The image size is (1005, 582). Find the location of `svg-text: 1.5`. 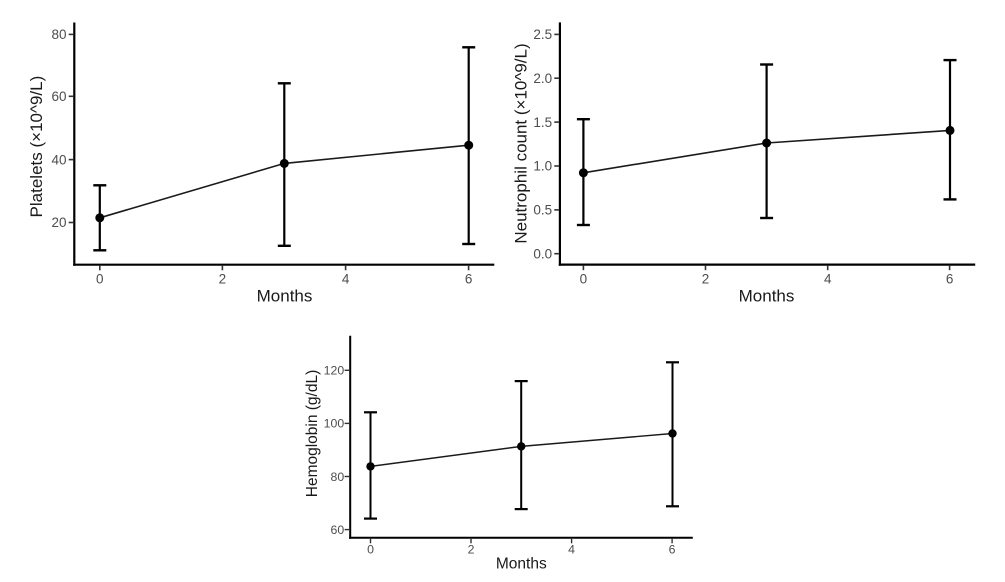

svg-text: 1.5 is located at coordinates (542, 122).